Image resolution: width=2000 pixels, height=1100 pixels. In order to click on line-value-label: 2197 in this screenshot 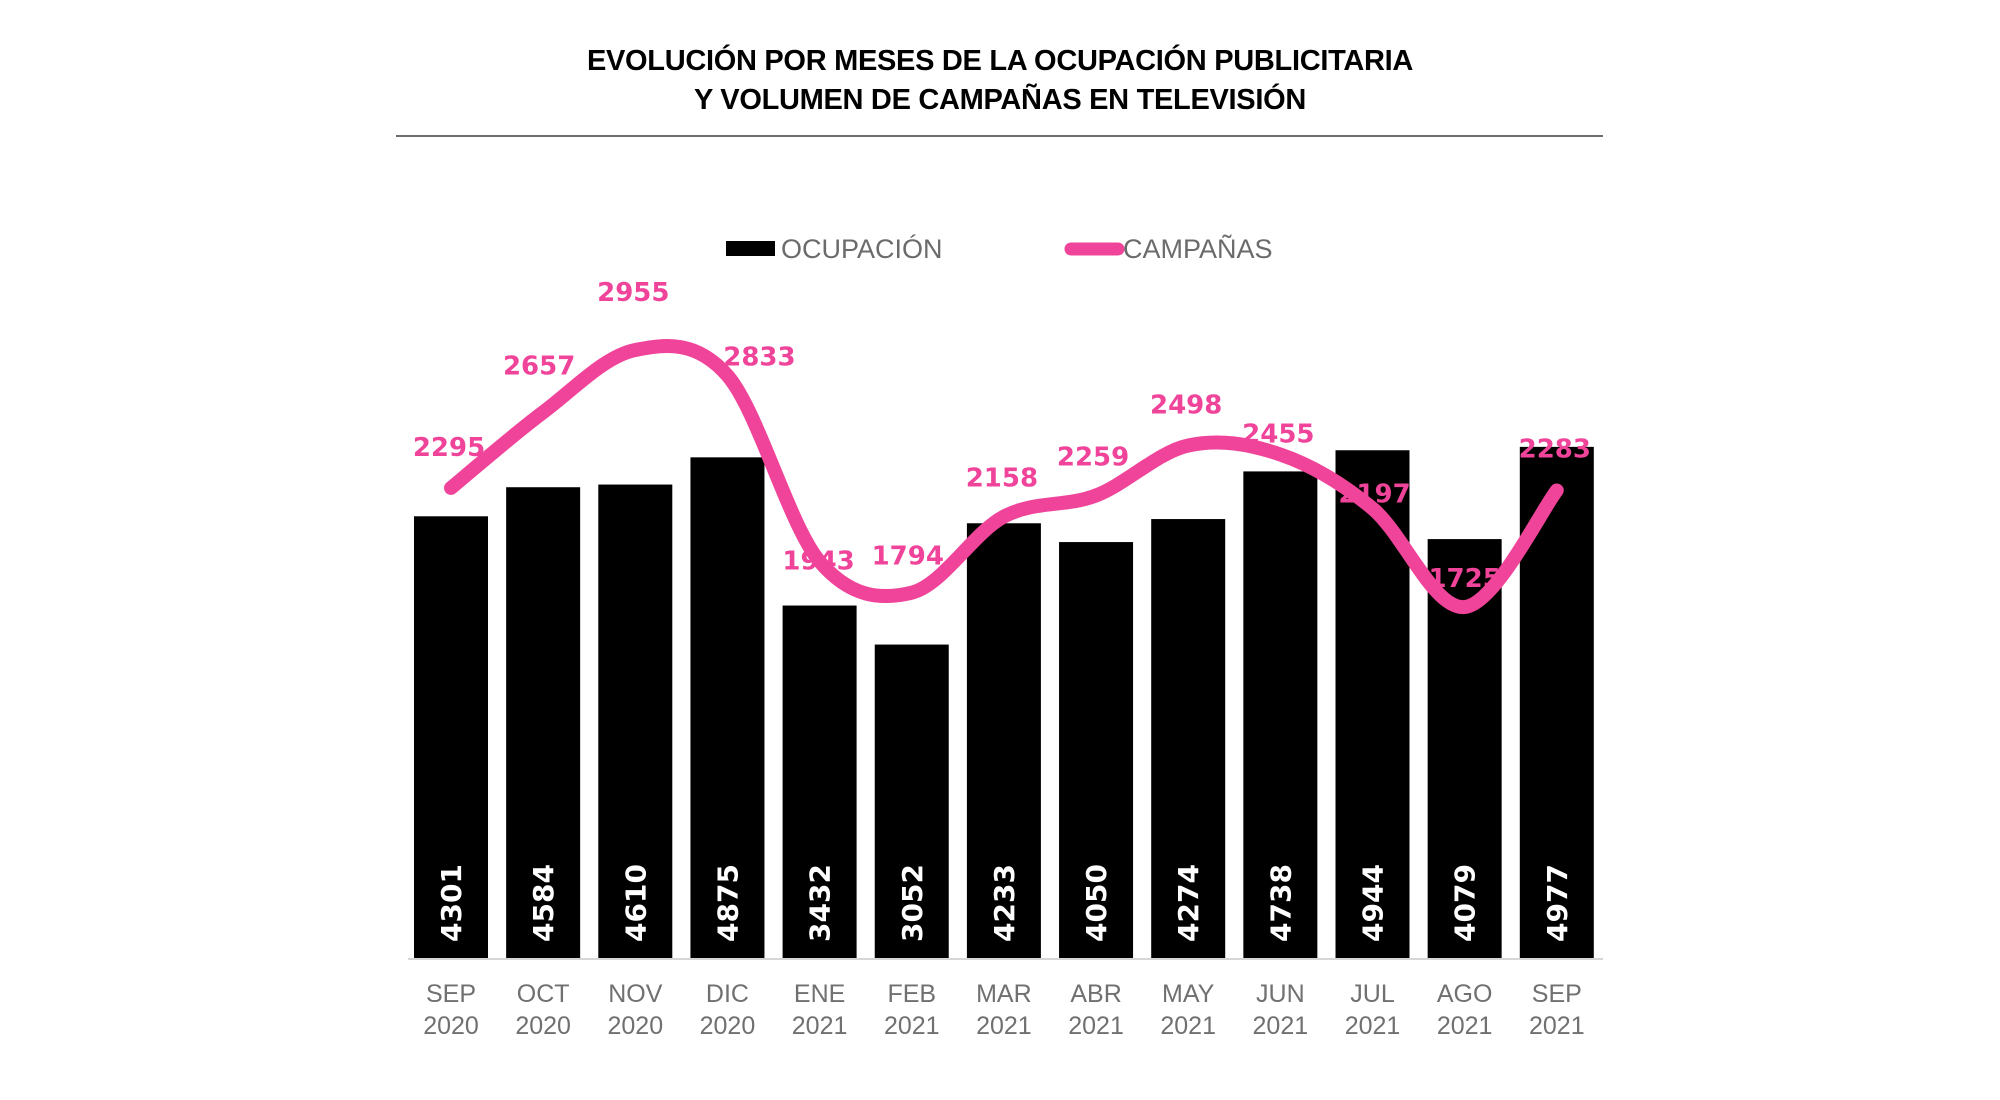, I will do `click(1374, 494)`.